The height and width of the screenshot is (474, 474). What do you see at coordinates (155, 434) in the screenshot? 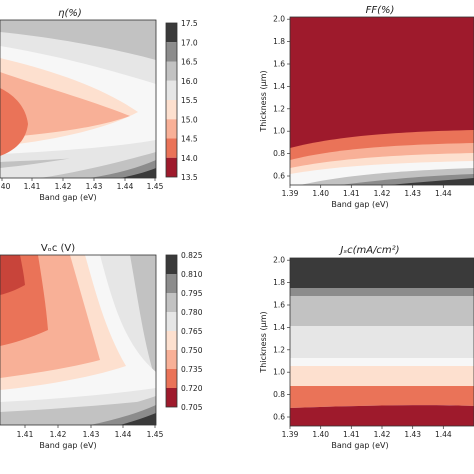
I see `voc-xtick-label: 1.45` at bounding box center [155, 434].